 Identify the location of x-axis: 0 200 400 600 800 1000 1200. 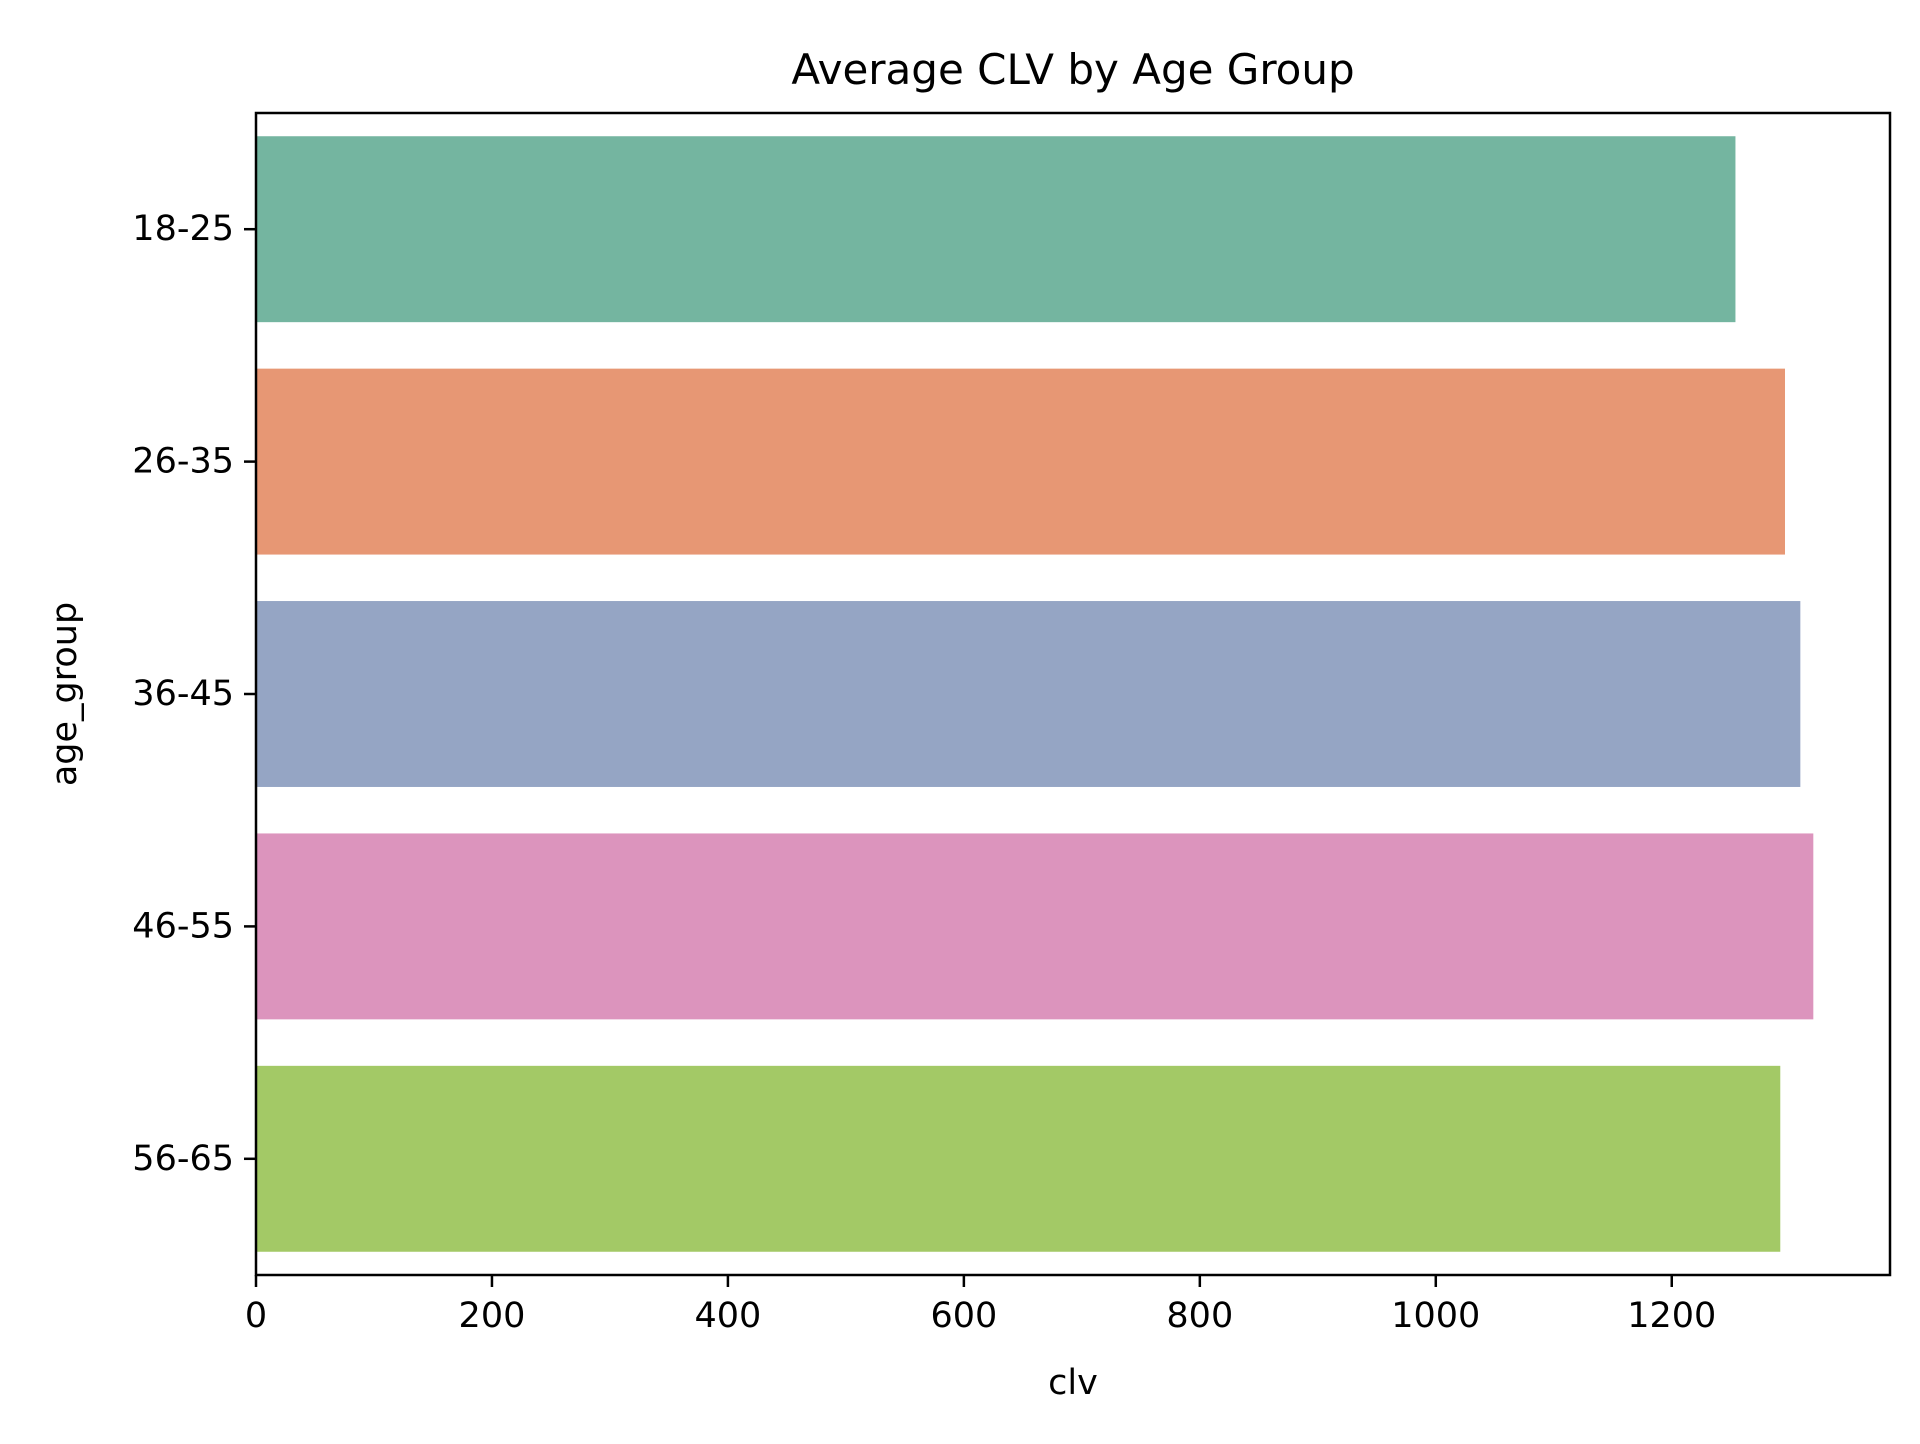
(980, 1305).